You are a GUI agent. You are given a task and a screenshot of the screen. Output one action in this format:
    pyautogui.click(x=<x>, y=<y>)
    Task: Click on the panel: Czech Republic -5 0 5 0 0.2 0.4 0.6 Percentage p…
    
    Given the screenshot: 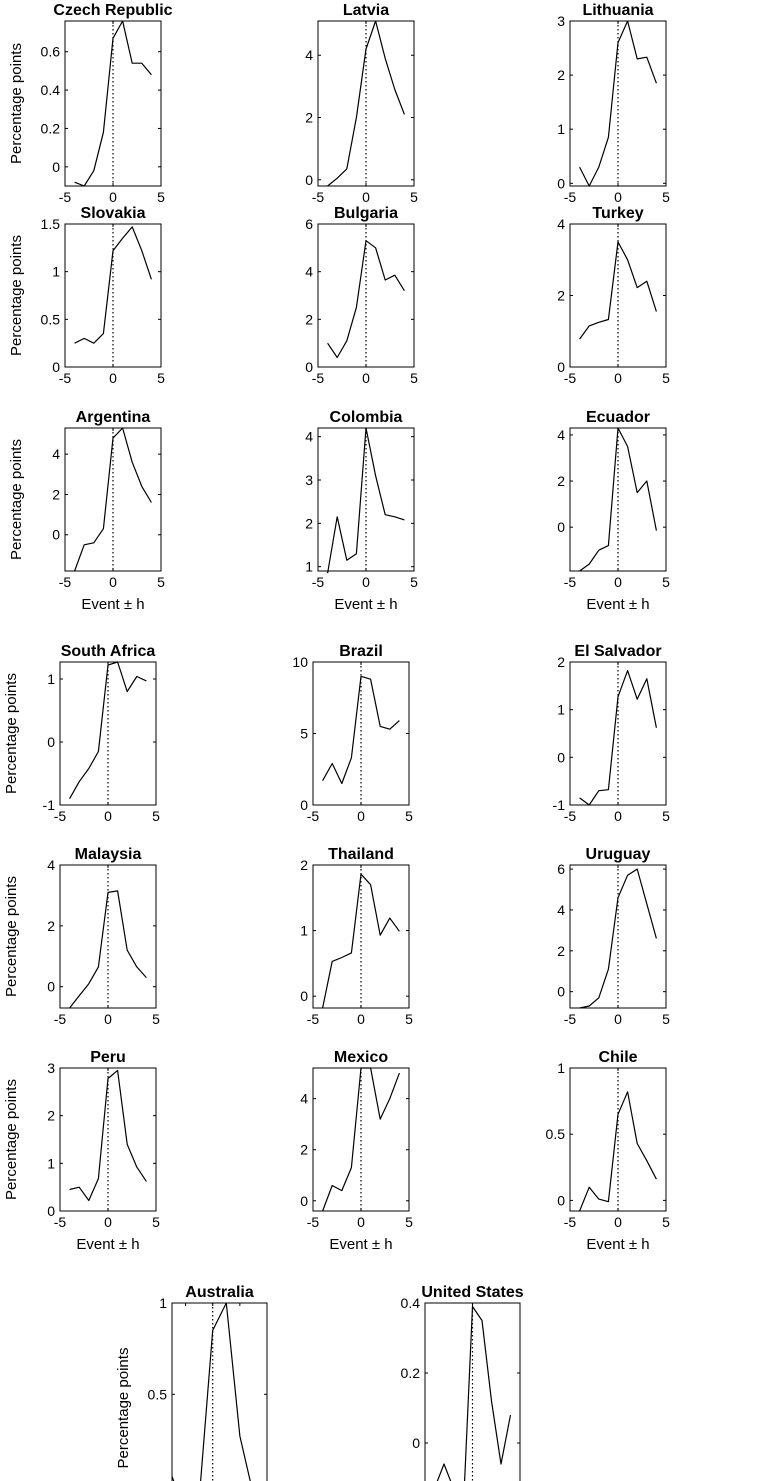 What is the action you would take?
    pyautogui.click(x=90, y=103)
    